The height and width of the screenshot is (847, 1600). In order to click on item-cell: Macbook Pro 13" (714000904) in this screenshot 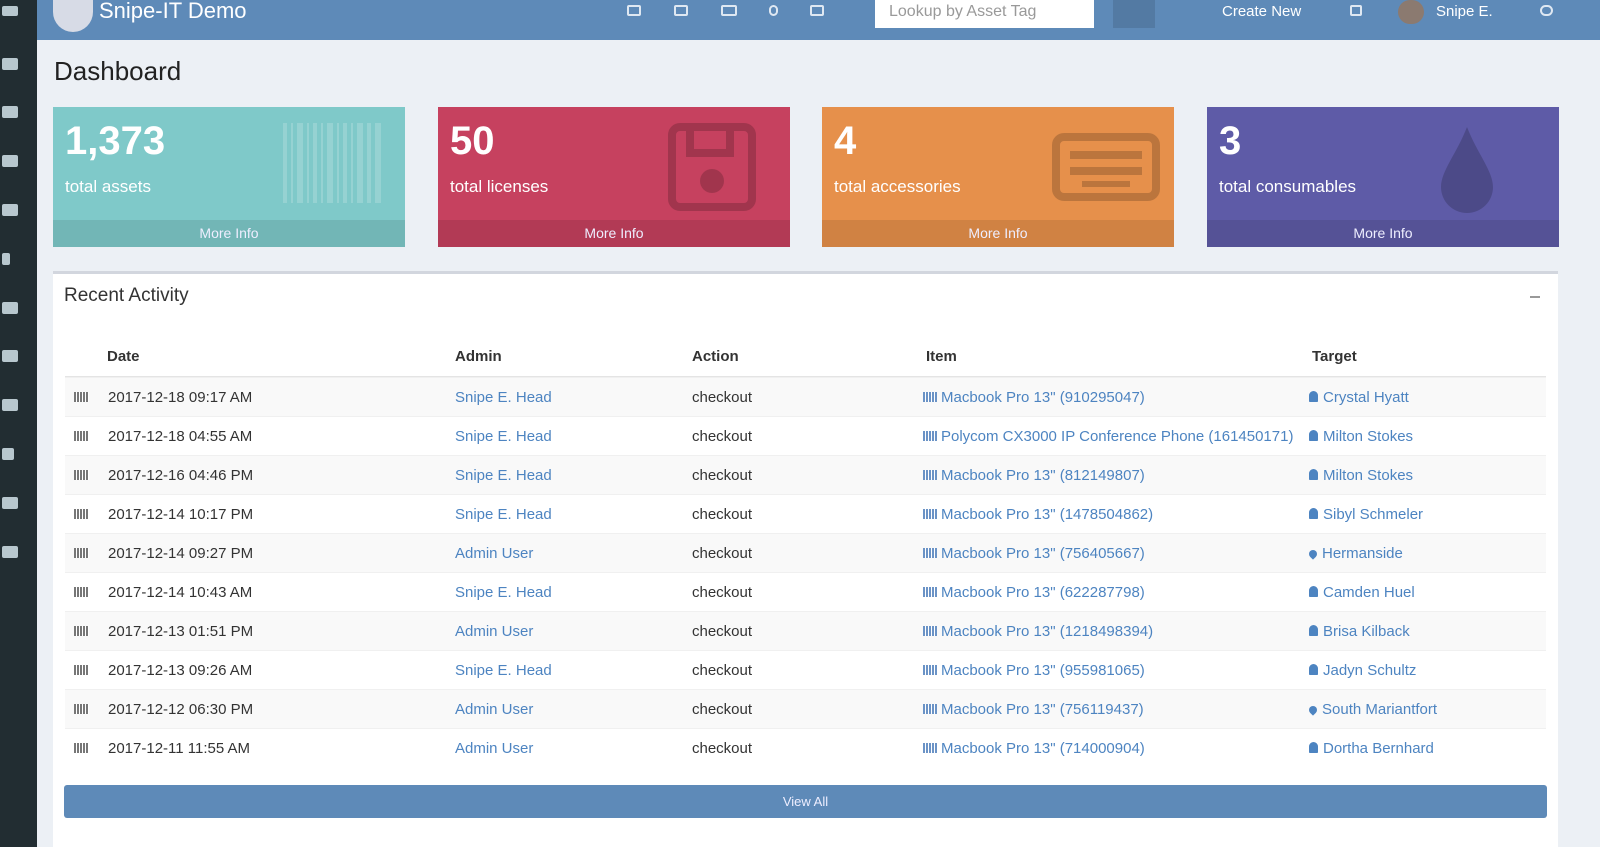, I will do `click(1034, 748)`.